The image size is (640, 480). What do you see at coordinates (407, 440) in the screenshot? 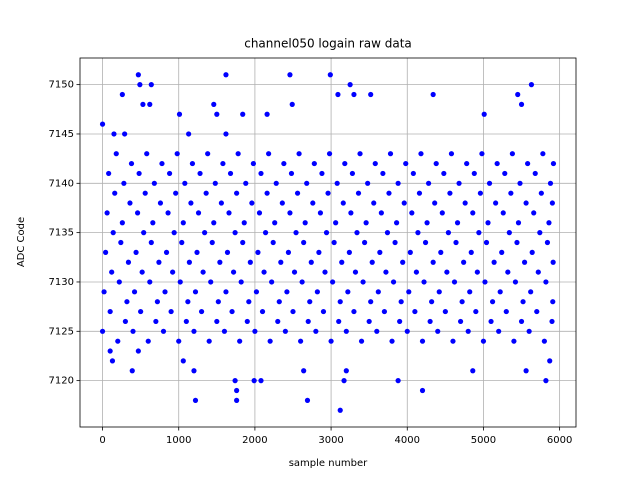
I see `x-tick-label: 4000` at bounding box center [407, 440].